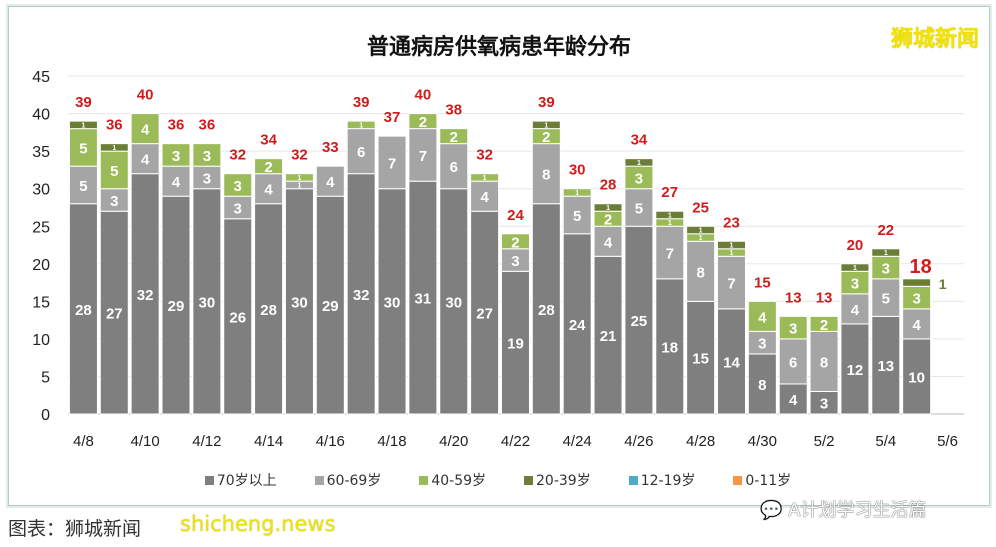 This screenshot has width=996, height=547. I want to click on data-label: 24, so click(577, 325).